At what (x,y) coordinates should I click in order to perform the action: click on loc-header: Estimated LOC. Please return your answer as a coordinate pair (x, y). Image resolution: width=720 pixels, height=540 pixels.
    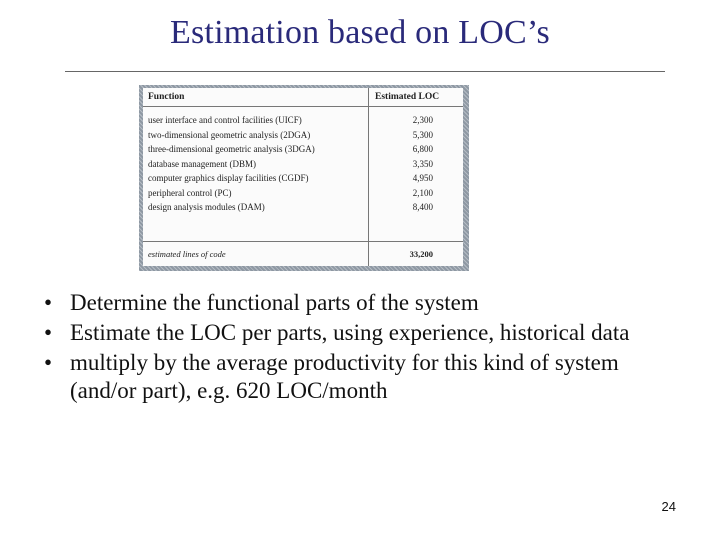
    Looking at the image, I should click on (416, 97).